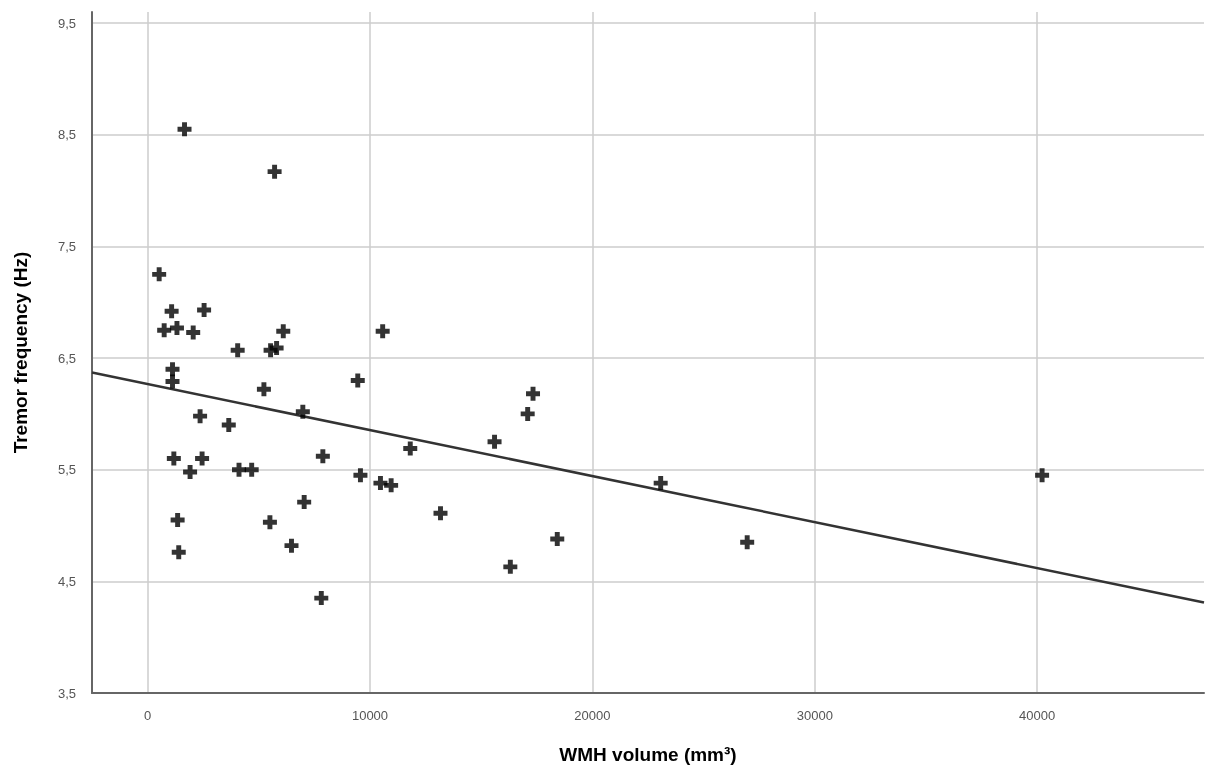 This screenshot has width=1214, height=776. Describe the element at coordinates (592, 715) in the screenshot. I see `x-tick-label: 20000` at that location.